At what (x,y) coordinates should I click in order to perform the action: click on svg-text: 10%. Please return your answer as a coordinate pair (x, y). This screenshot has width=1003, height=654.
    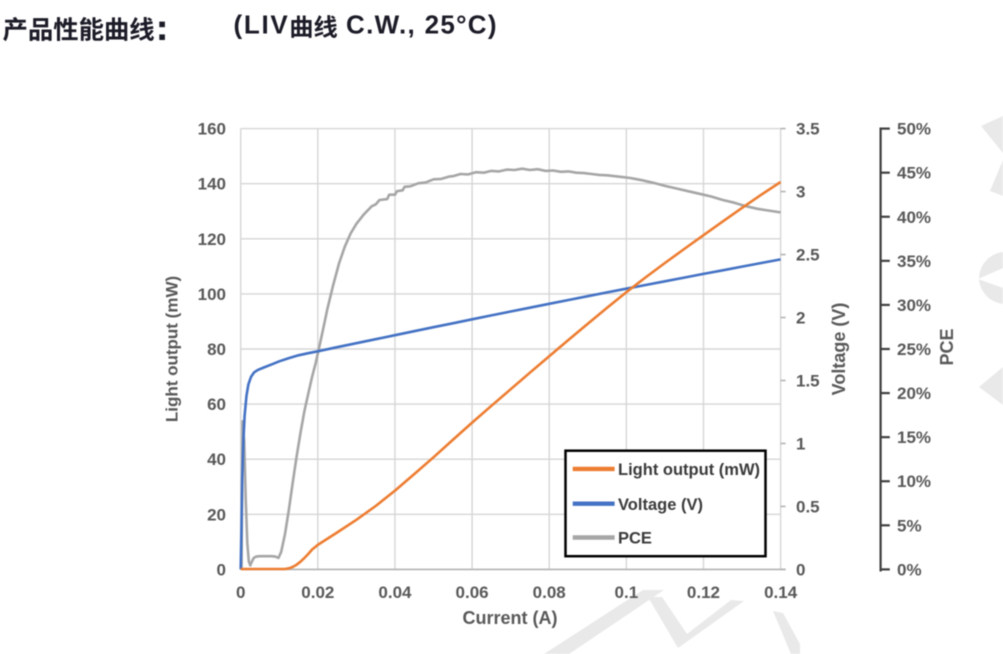
    Looking at the image, I should click on (914, 481).